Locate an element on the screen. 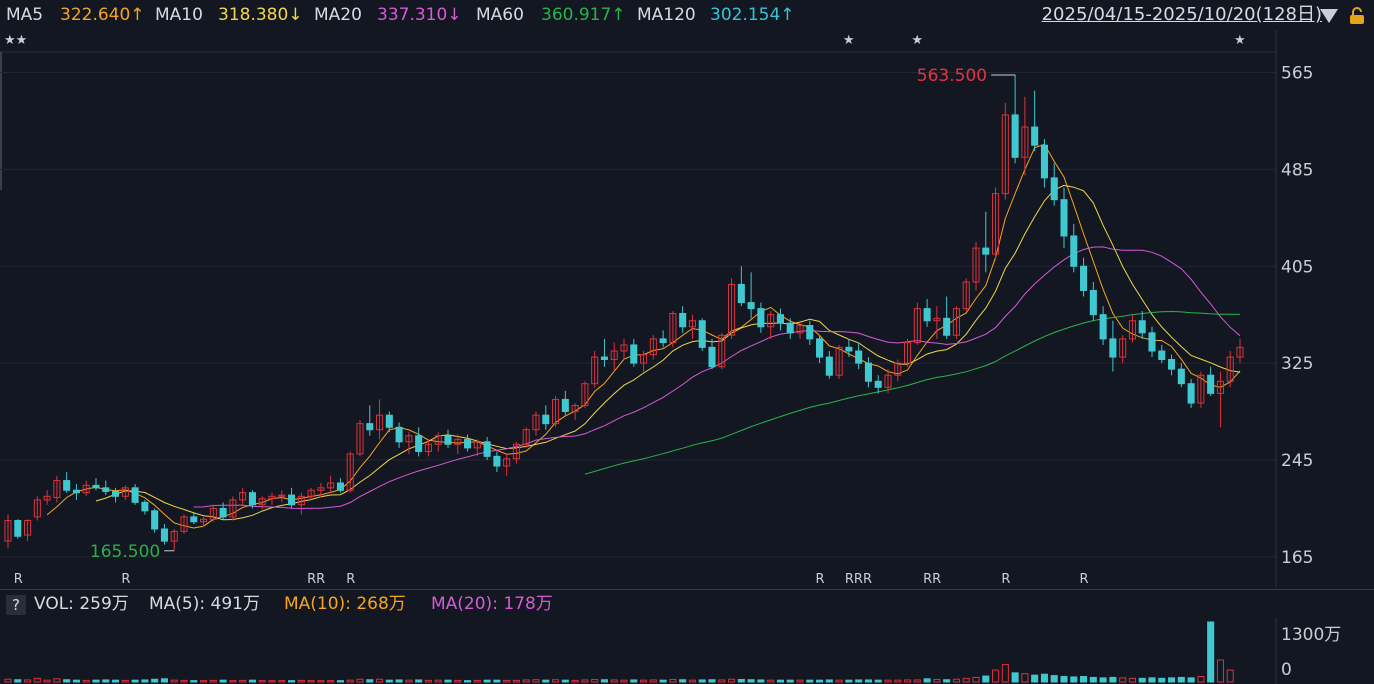 This screenshot has width=1374, height=684. ma60-line is located at coordinates (912, 392).